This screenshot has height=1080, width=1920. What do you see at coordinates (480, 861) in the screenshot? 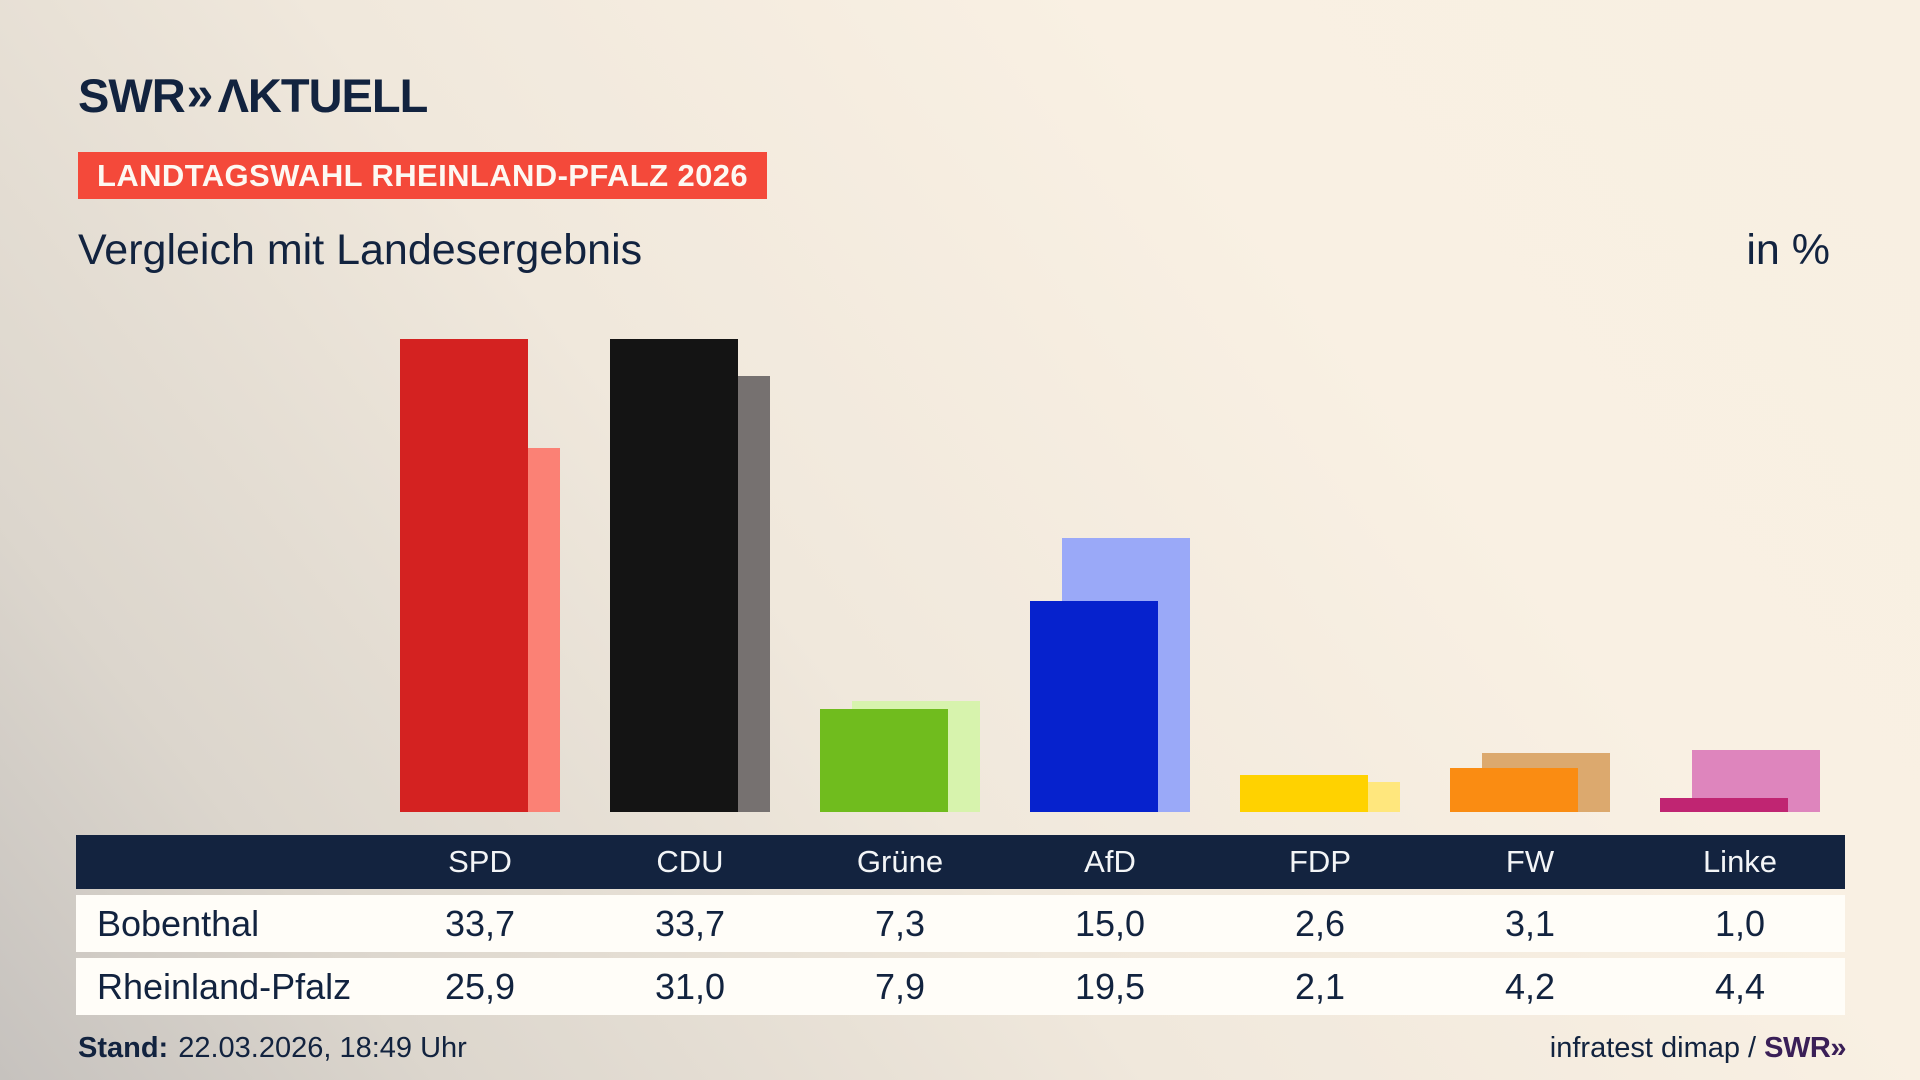
I see `party-column-header: SPD` at bounding box center [480, 861].